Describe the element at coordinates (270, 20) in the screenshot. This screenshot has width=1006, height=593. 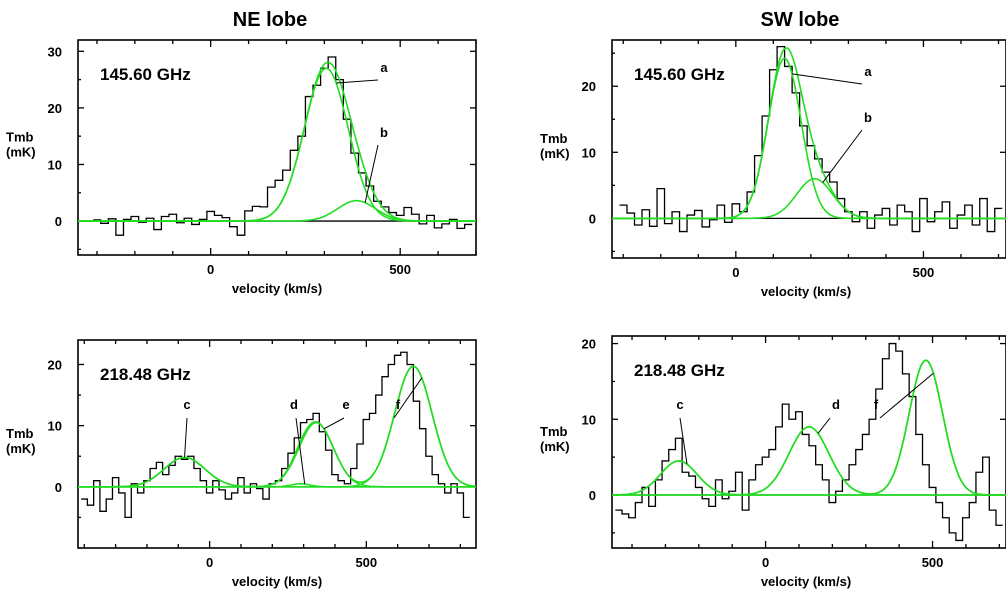
I see `ne-lobe-title: NE lobe` at that location.